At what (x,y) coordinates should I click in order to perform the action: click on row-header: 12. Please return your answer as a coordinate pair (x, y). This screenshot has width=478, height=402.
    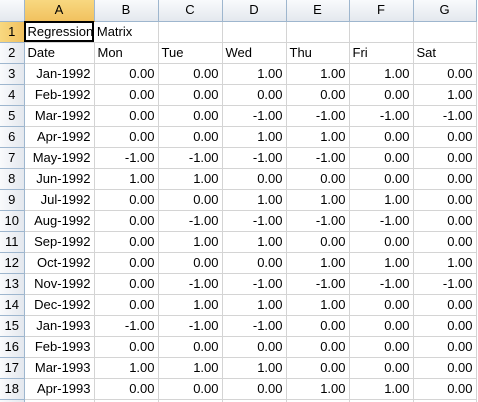
    Looking at the image, I should click on (12, 263).